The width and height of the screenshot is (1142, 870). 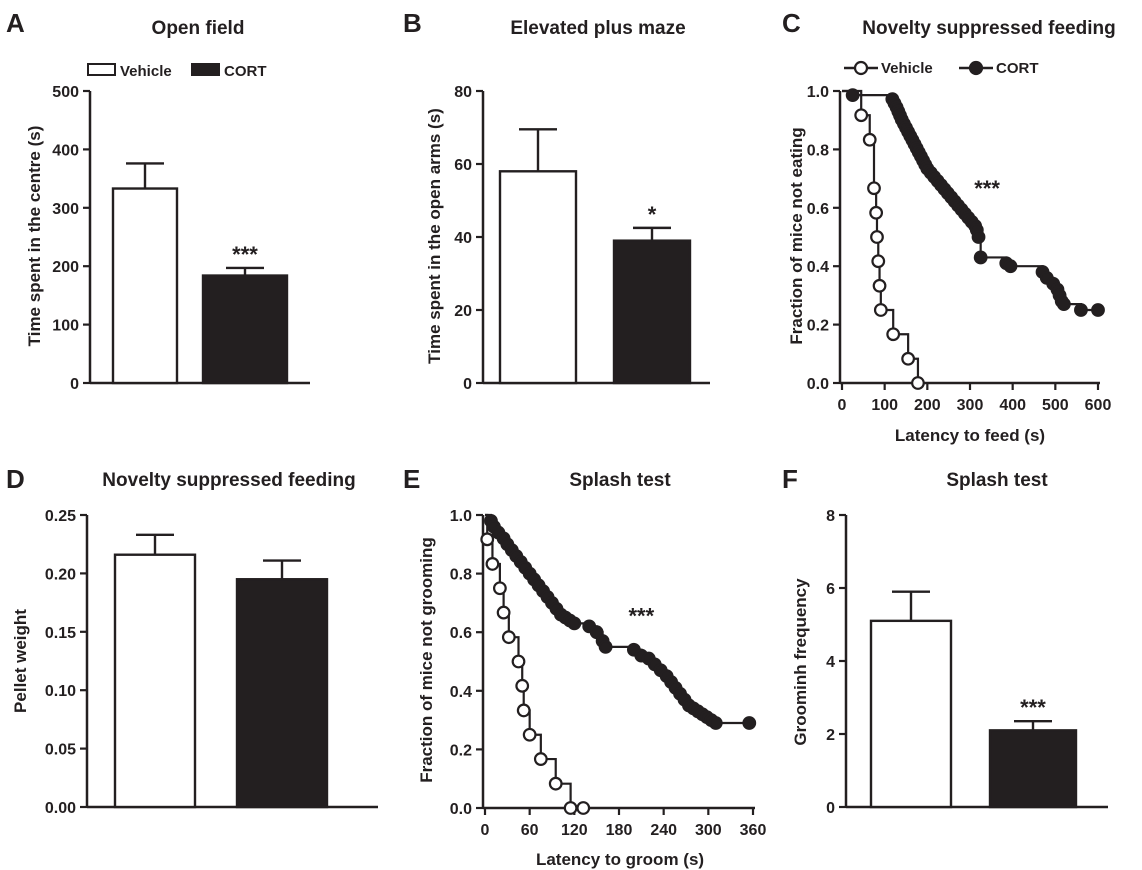 What do you see at coordinates (412, 23) in the screenshot?
I see `panel-label-b: B` at bounding box center [412, 23].